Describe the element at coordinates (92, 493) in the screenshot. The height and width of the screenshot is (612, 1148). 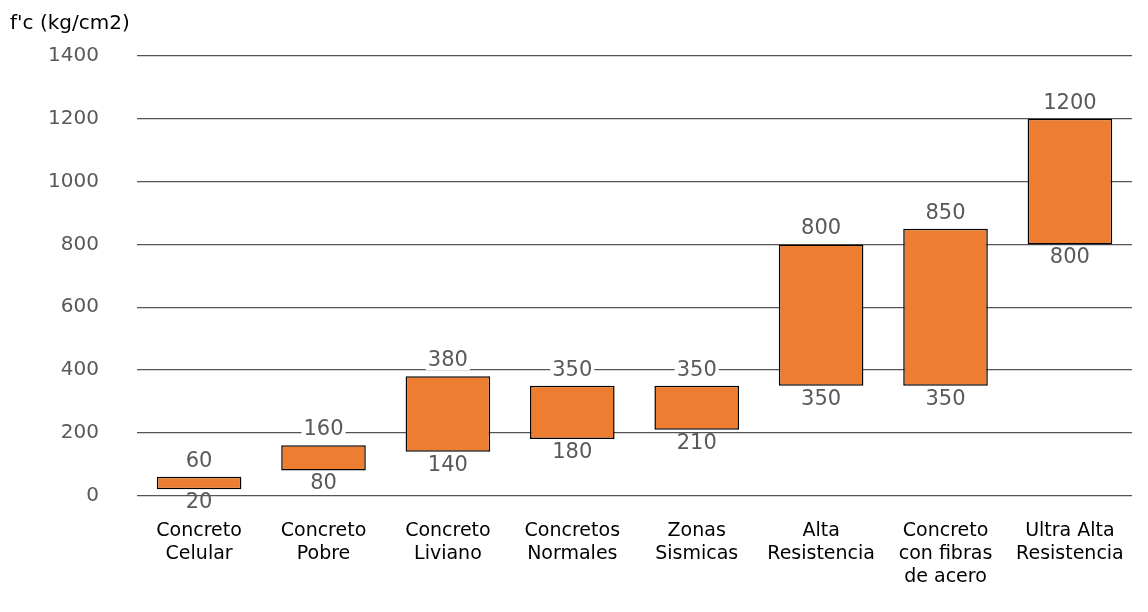
I see `y-tick-label: 0` at that location.